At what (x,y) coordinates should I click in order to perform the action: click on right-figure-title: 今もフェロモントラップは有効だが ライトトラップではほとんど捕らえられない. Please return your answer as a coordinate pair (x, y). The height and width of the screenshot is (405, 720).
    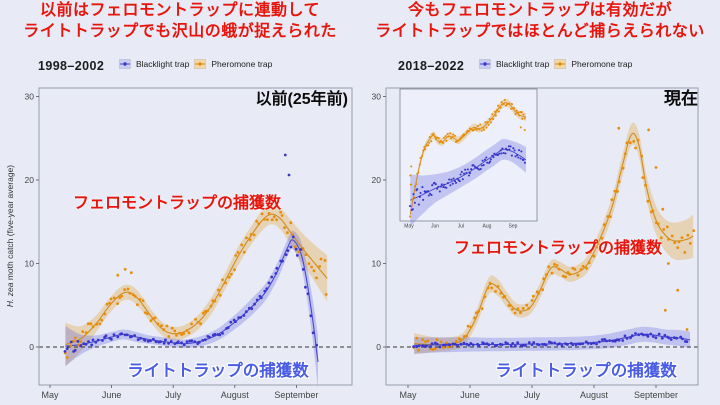
    Looking at the image, I should click on (540, 21).